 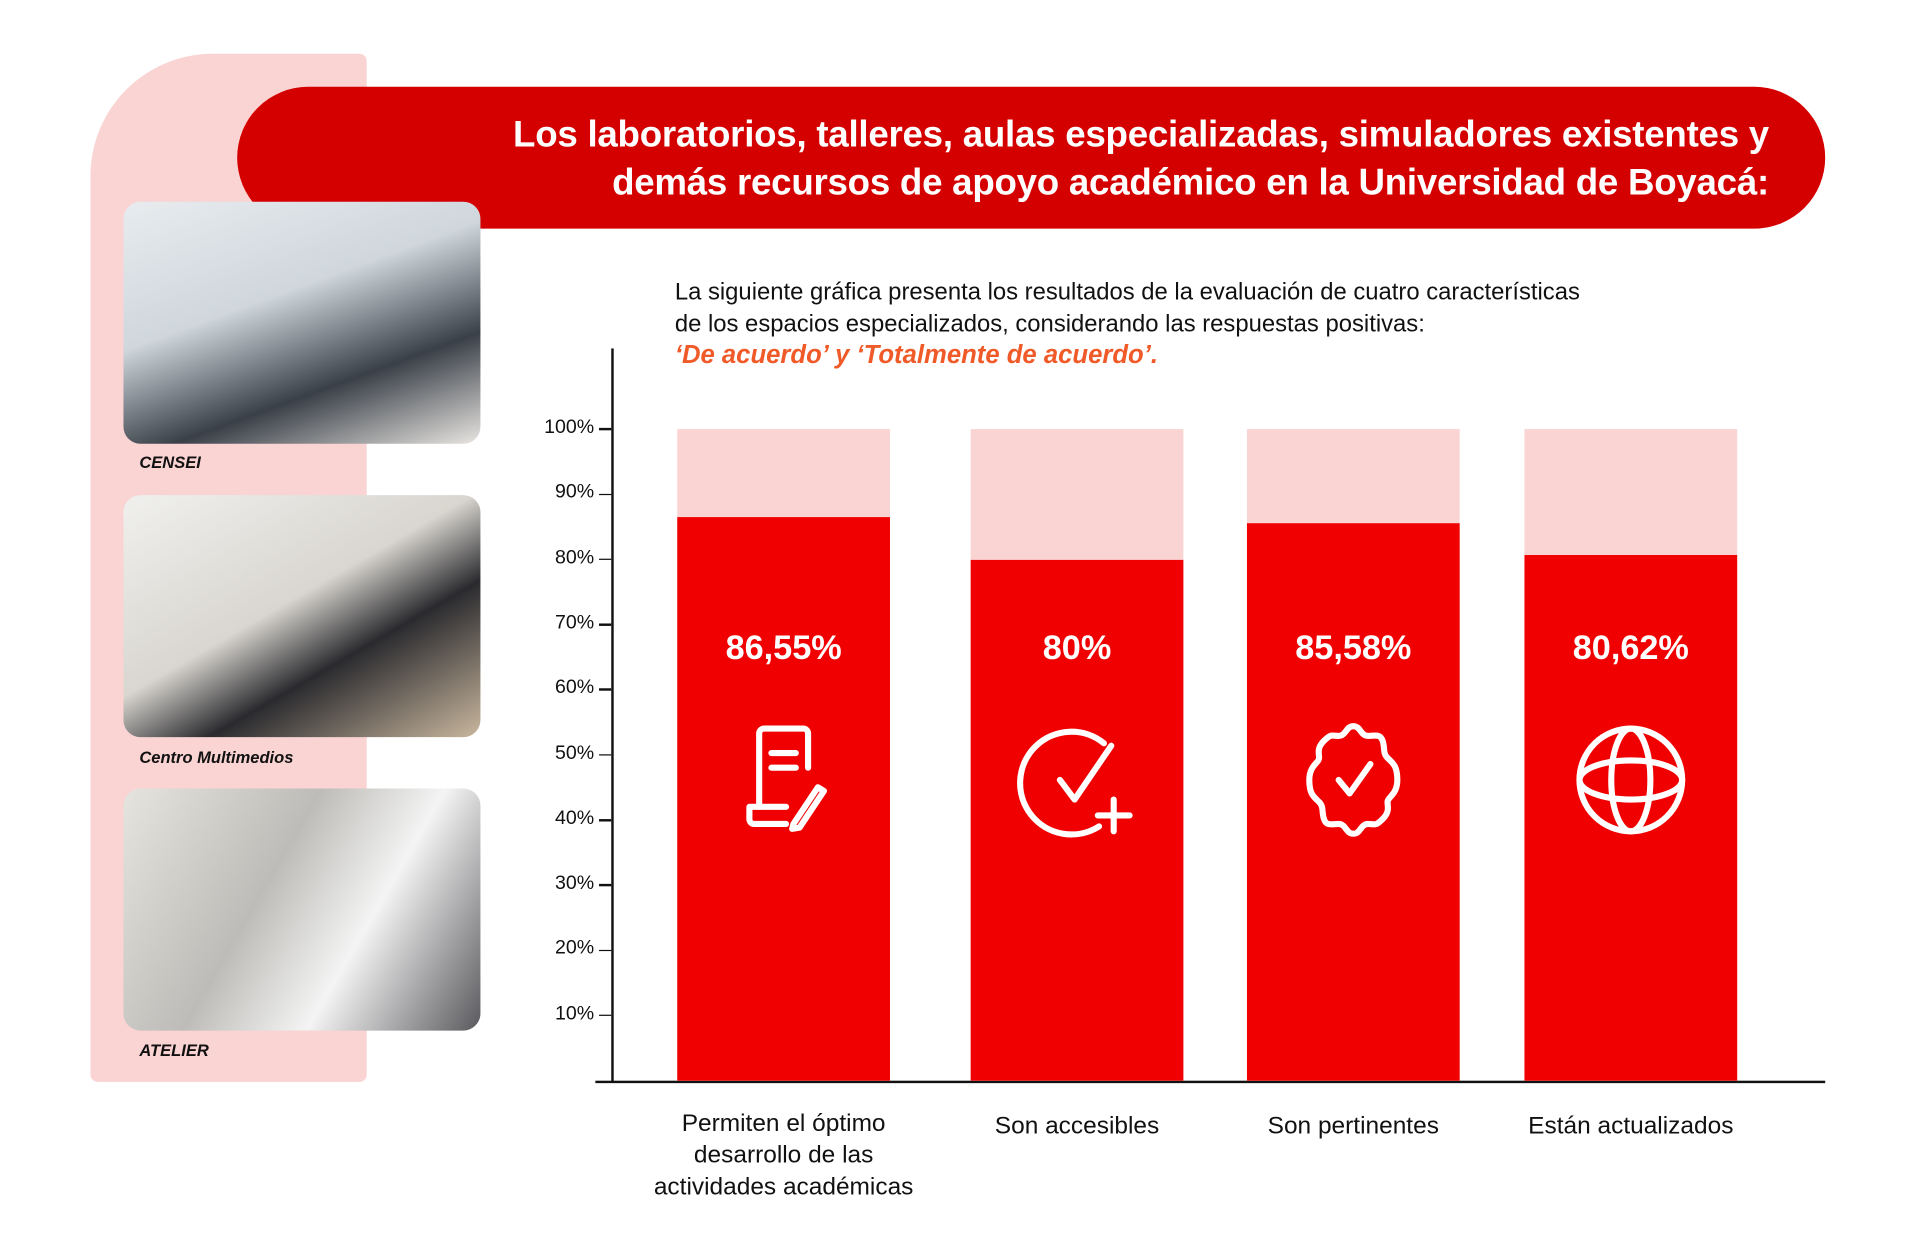 What do you see at coordinates (1210, 1081) in the screenshot?
I see `x-axis` at bounding box center [1210, 1081].